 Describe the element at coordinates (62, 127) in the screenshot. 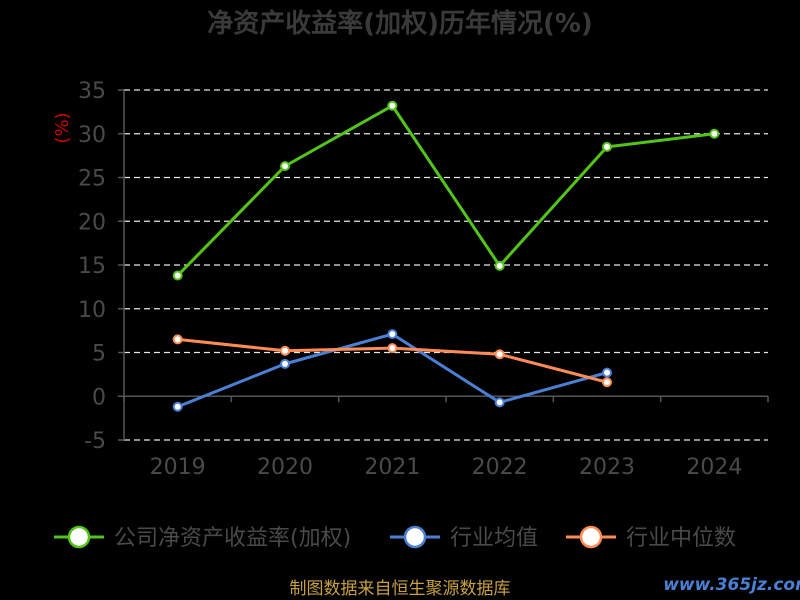

I see `y-axis-unit: (%)` at that location.